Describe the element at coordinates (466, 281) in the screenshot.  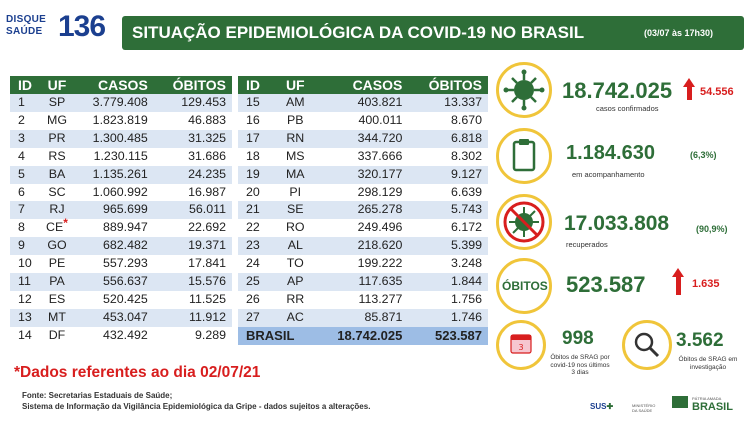
I see `cell-obitos-text: 1.844` at that location.